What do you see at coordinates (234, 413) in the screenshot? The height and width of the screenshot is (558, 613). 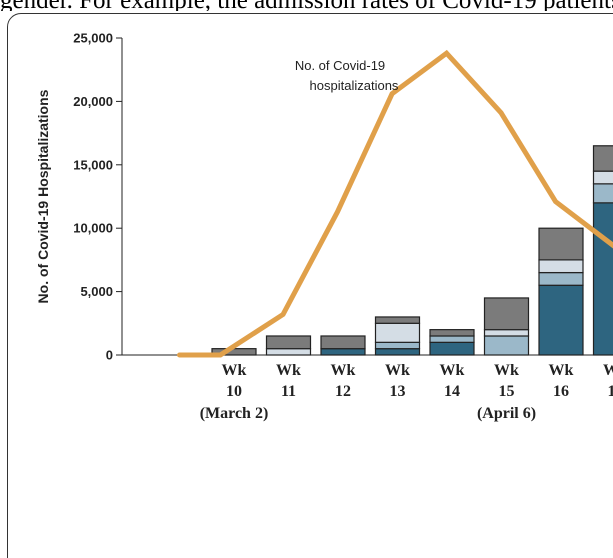 I see `x-tick-note: (March 2)` at bounding box center [234, 413].